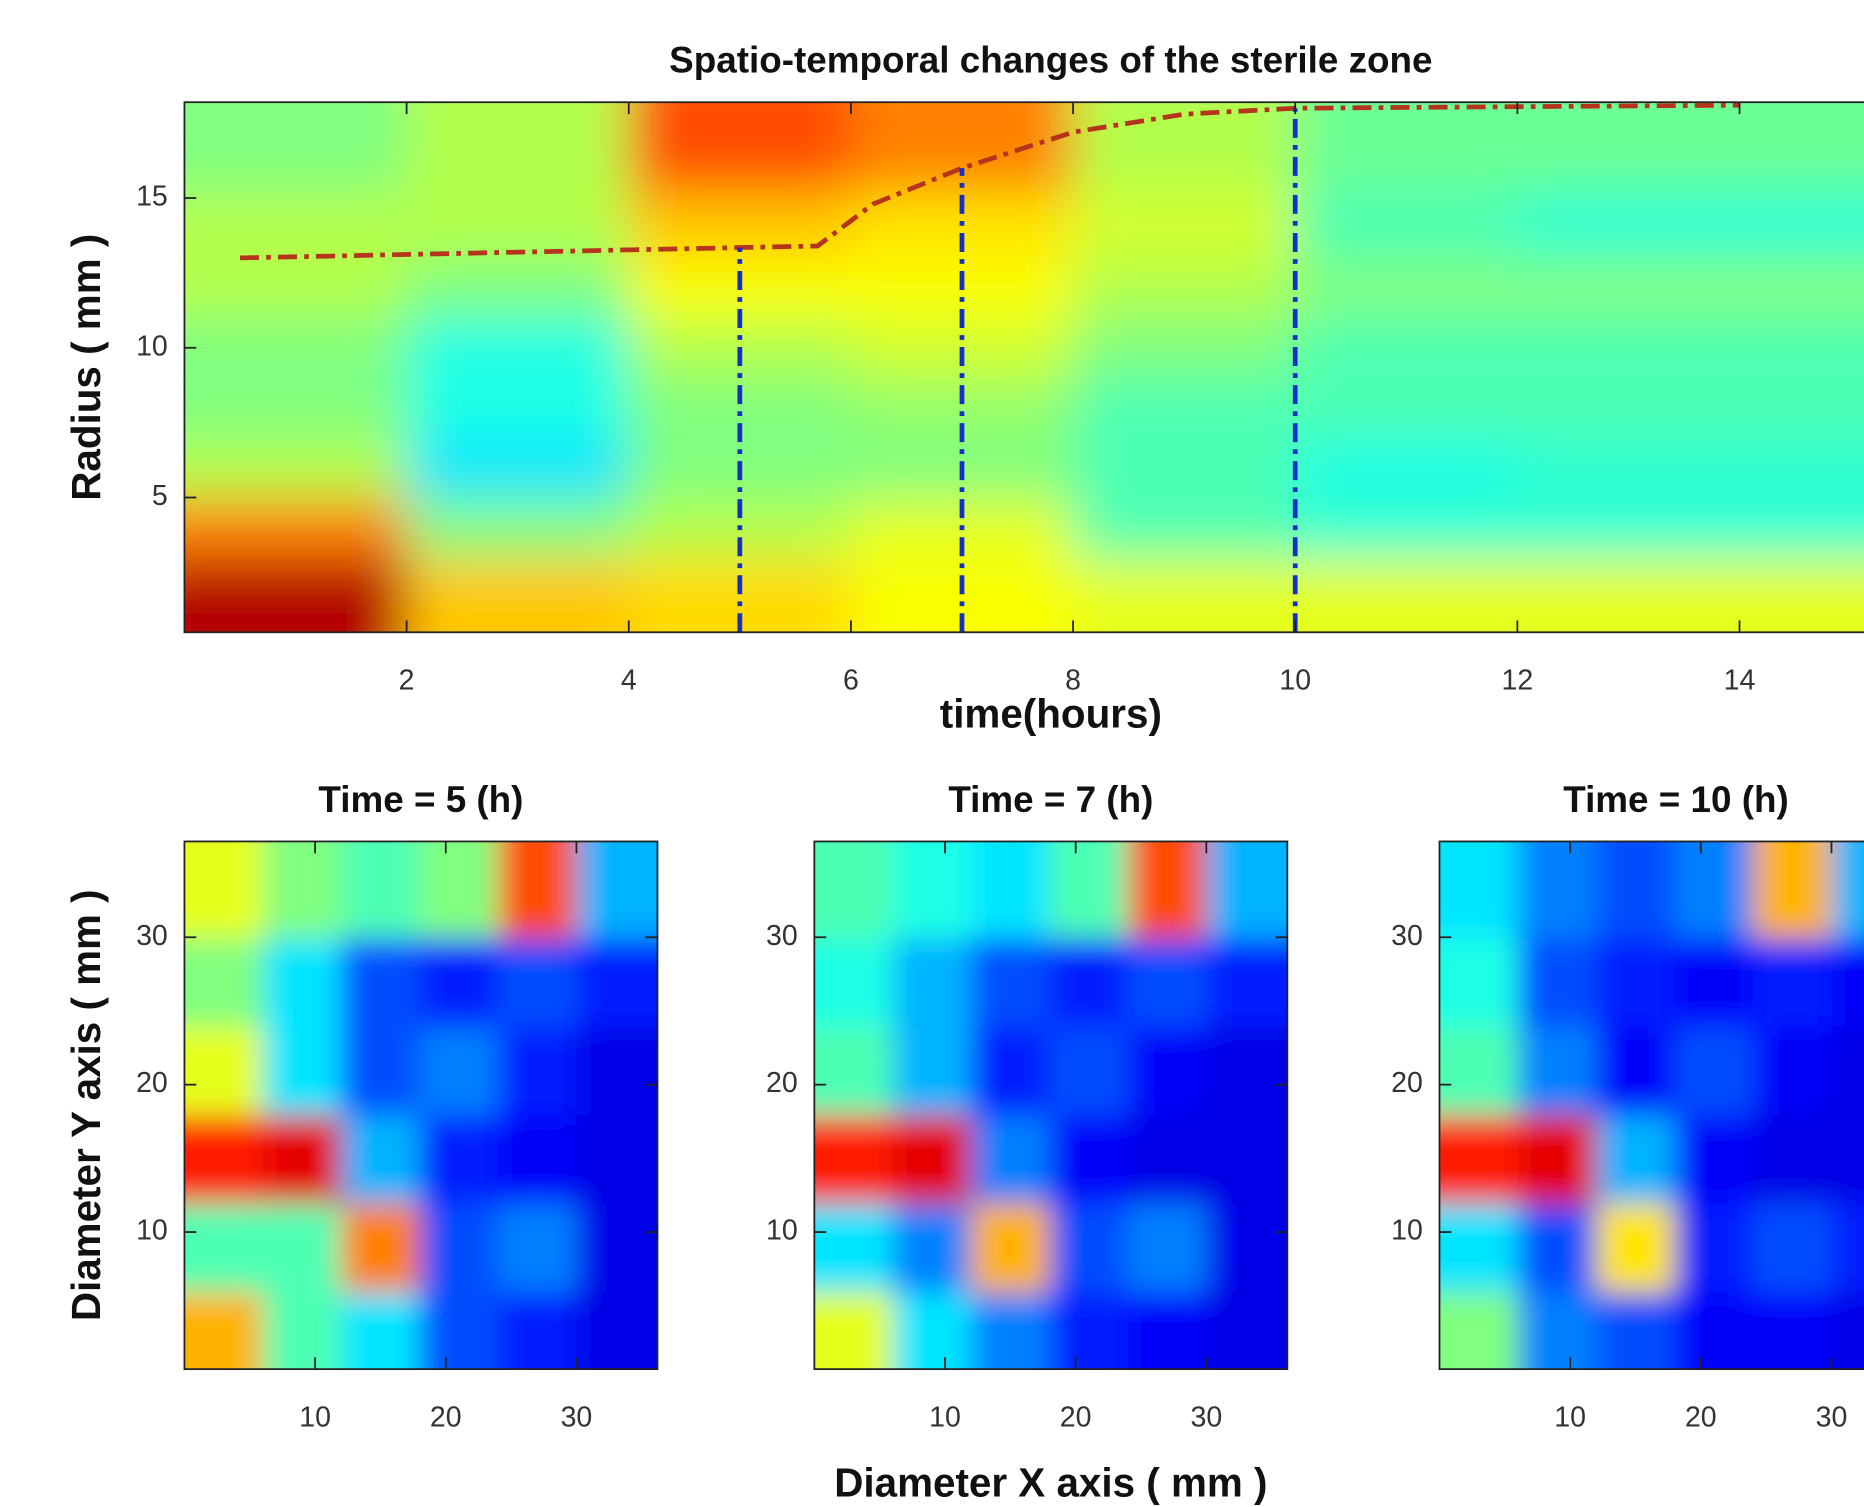 Image resolution: width=1864 pixels, height=1507 pixels. Describe the element at coordinates (851, 681) in the screenshot. I see `x-tick-label: 6` at that location.